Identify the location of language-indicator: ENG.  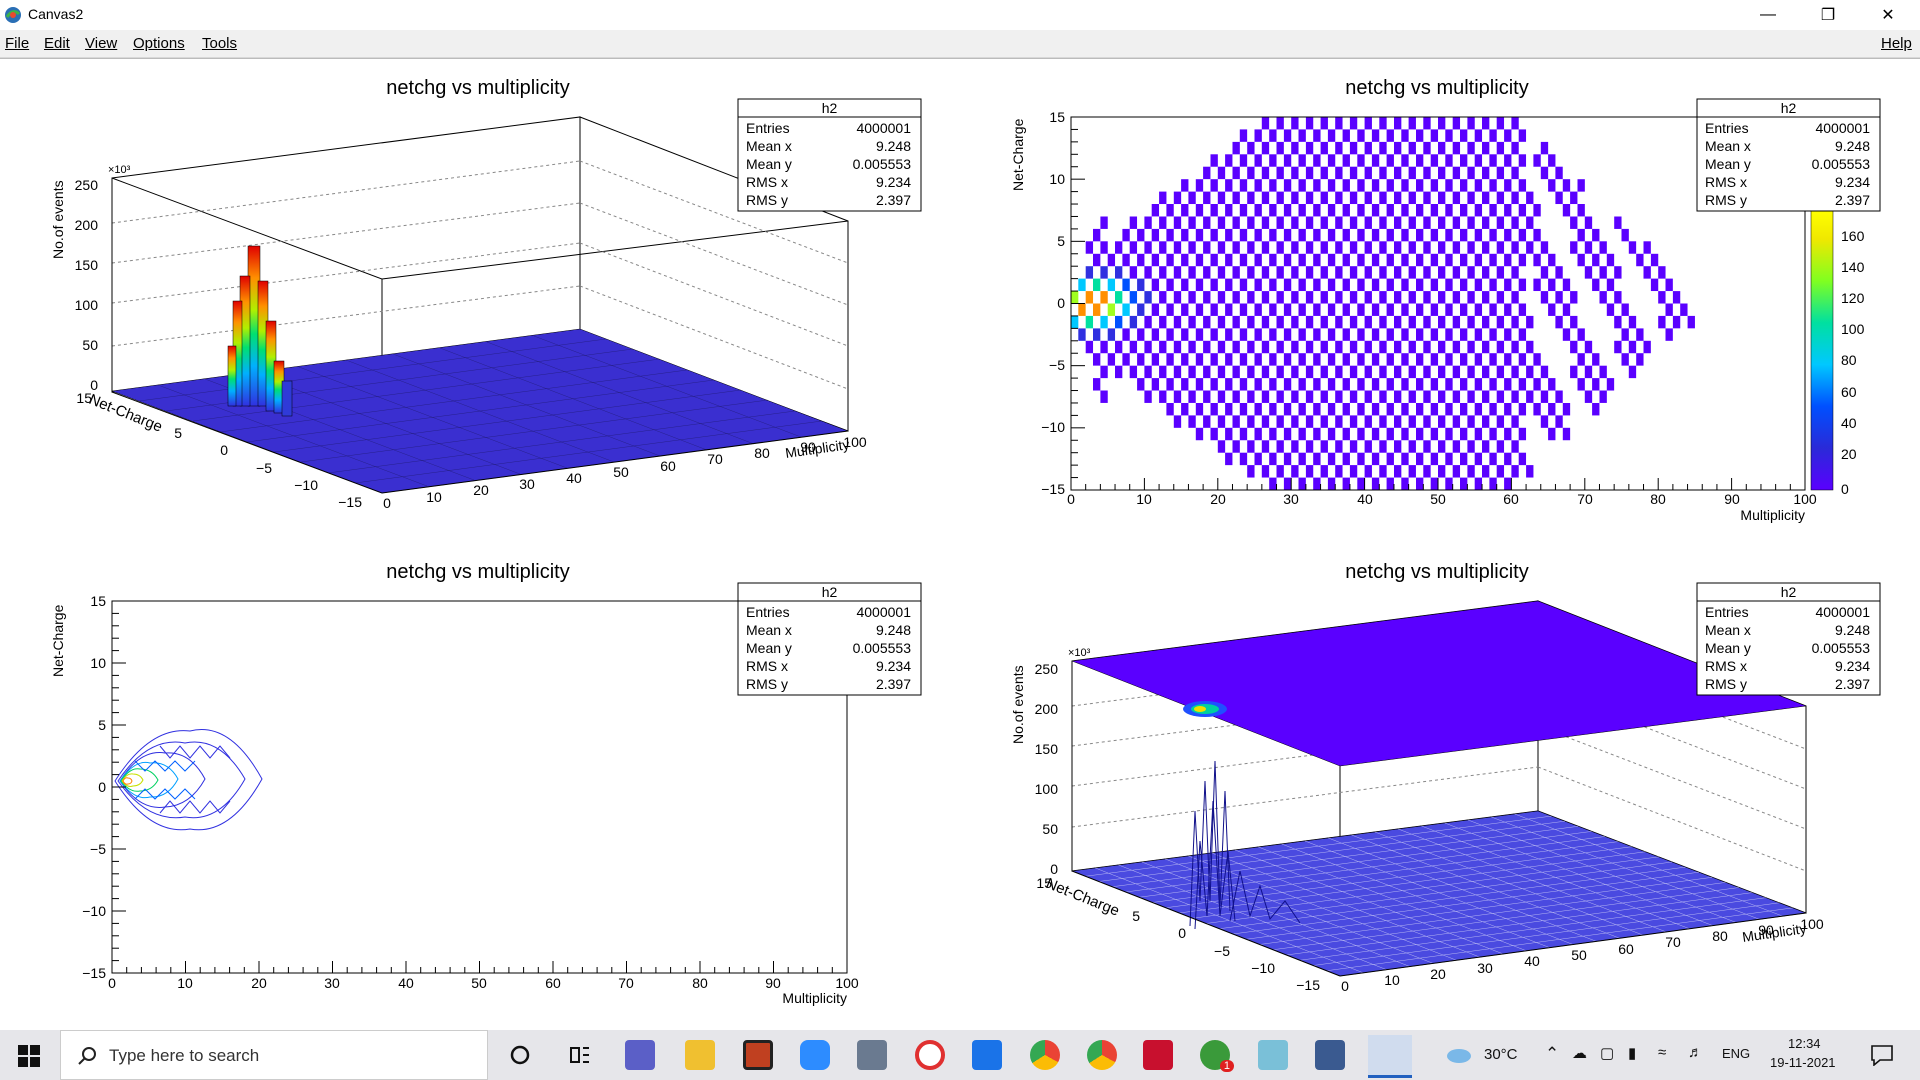
(1736, 1053).